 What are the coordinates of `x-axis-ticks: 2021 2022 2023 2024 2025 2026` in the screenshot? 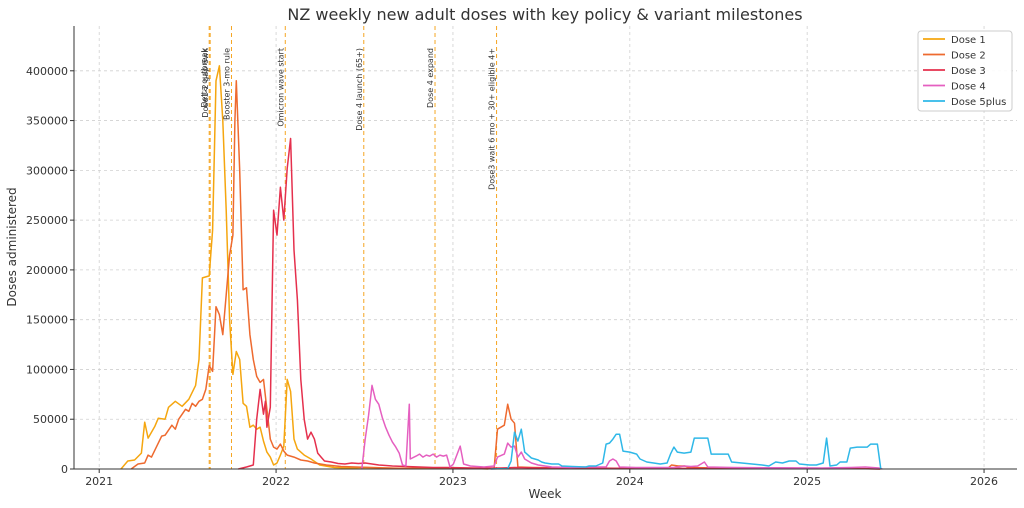 It's located at (541, 478).